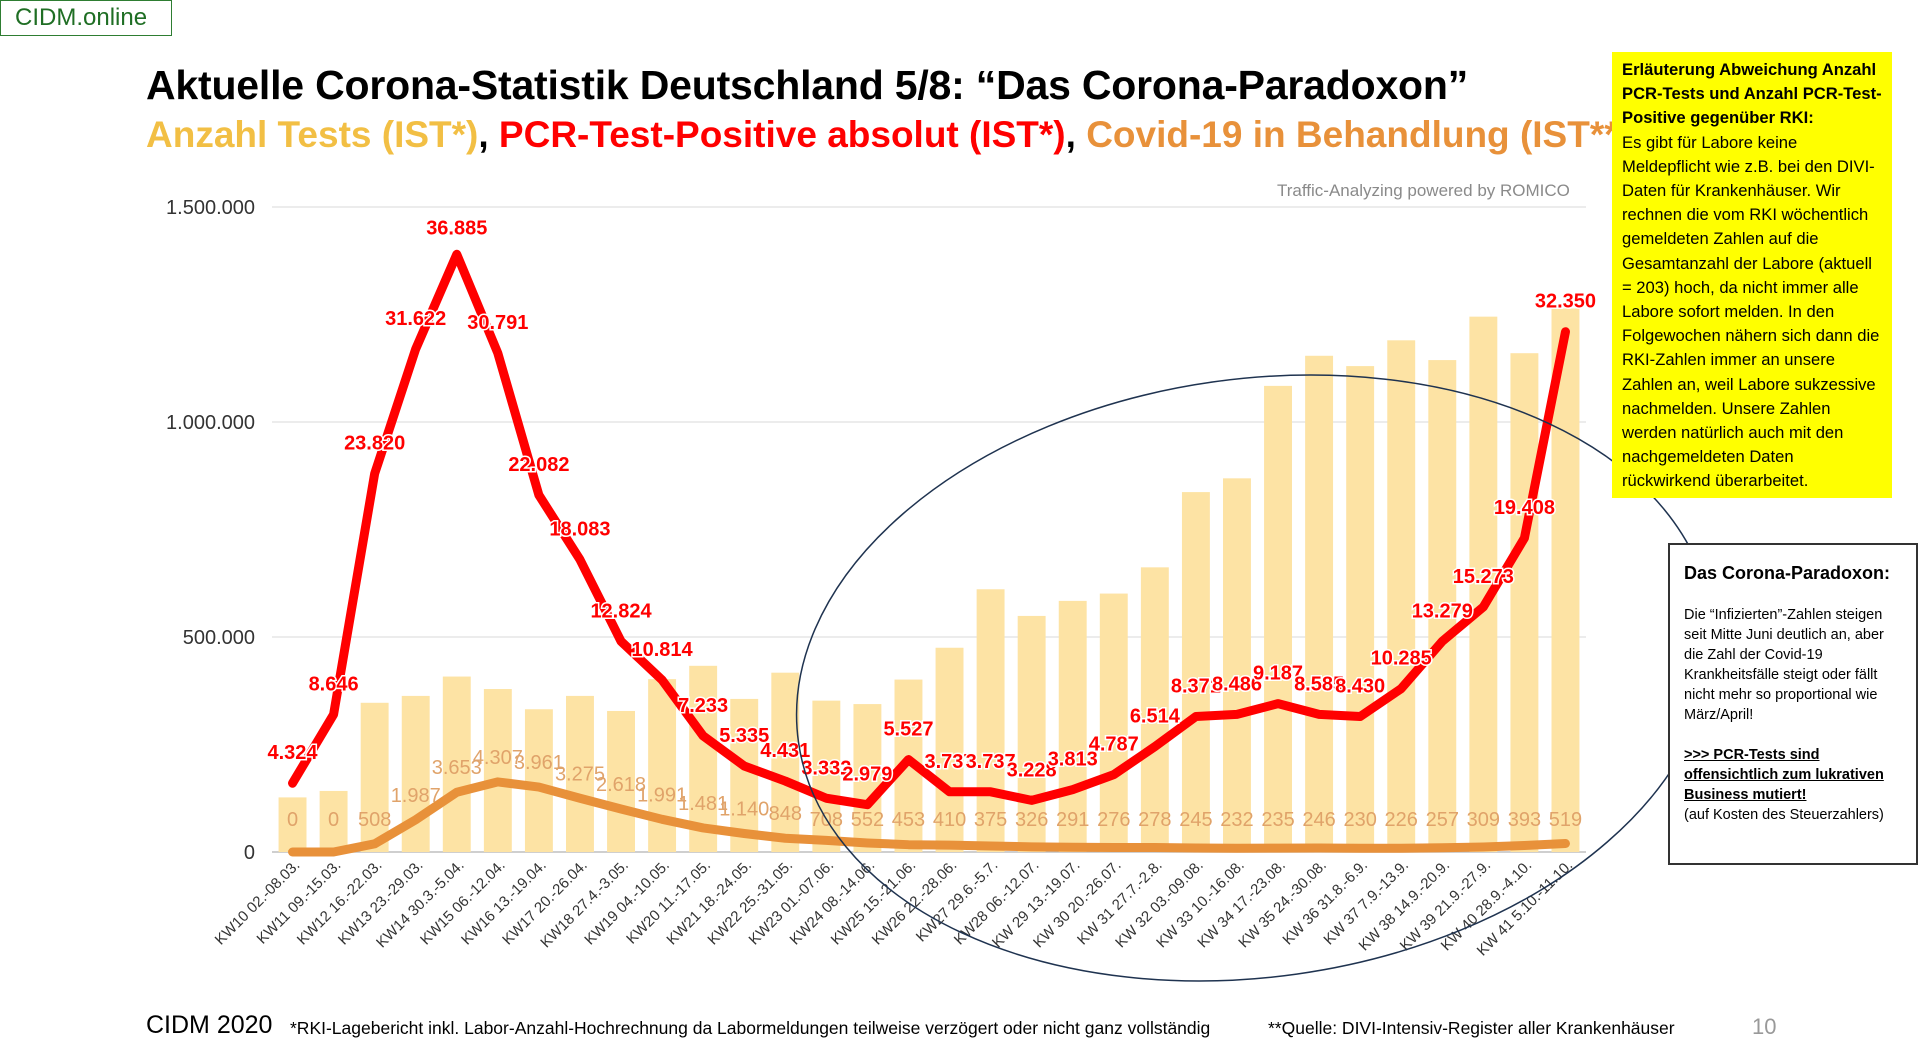 The width and height of the screenshot is (1920, 1041). What do you see at coordinates (908, 820) in the screenshot?
I see `data-label-treatment: 453` at bounding box center [908, 820].